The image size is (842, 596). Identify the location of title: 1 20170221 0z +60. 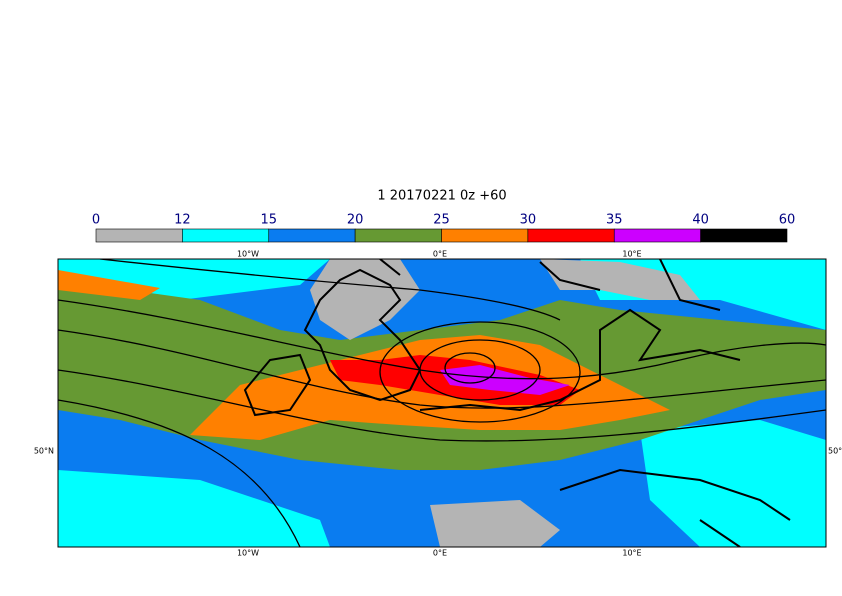
(441, 196).